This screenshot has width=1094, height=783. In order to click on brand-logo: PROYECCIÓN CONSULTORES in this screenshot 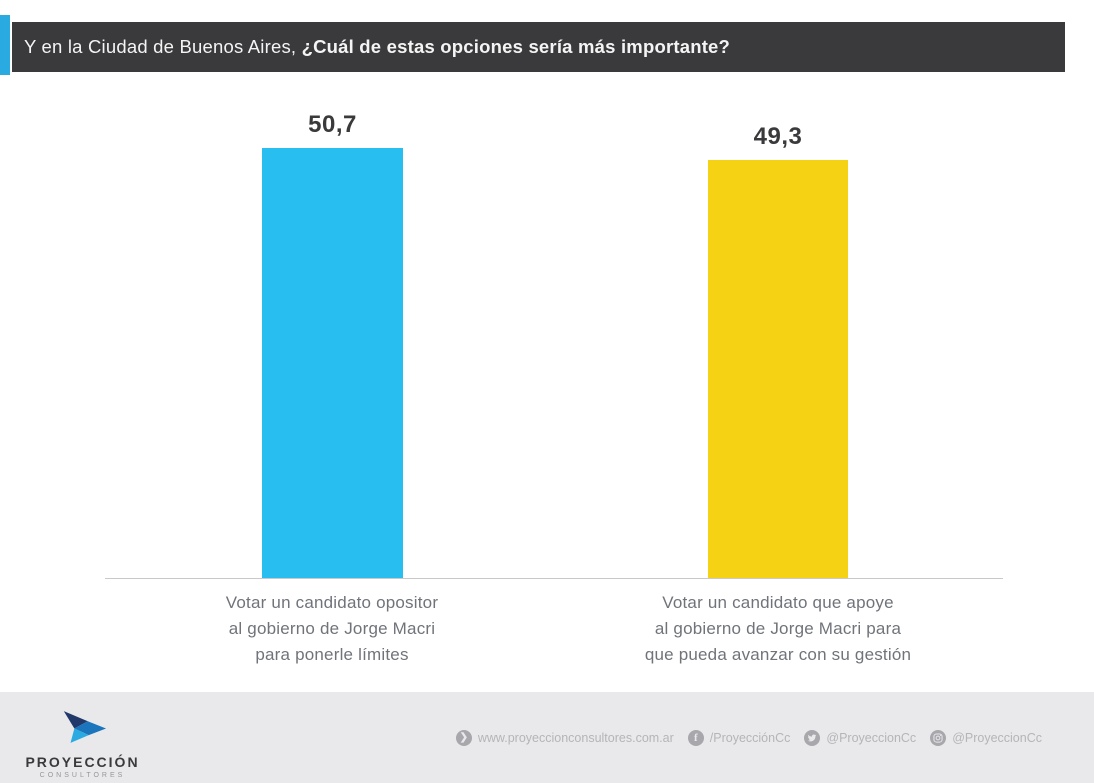, I will do `click(82, 740)`.